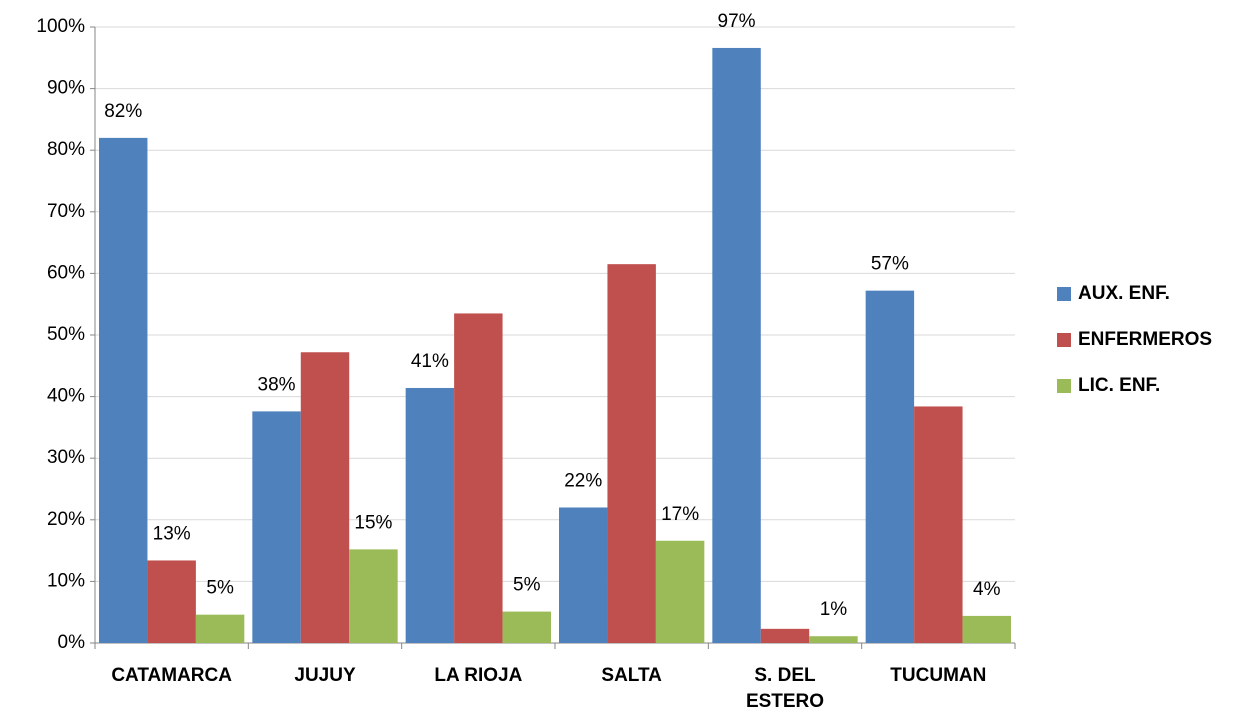  Describe the element at coordinates (66, 272) in the screenshot. I see `y-tick-label: 60%` at that location.